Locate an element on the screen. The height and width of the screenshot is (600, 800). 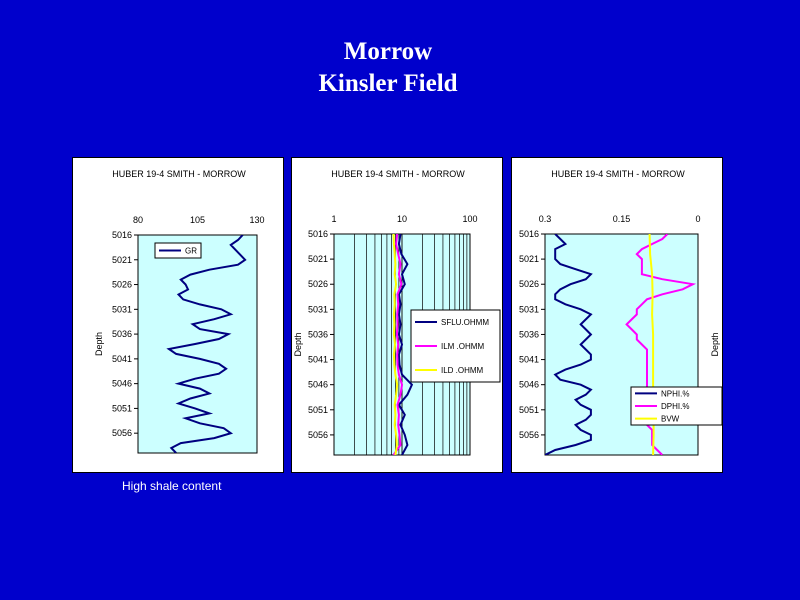
series-line-ild-ohmm is located at coordinates (395, 344).